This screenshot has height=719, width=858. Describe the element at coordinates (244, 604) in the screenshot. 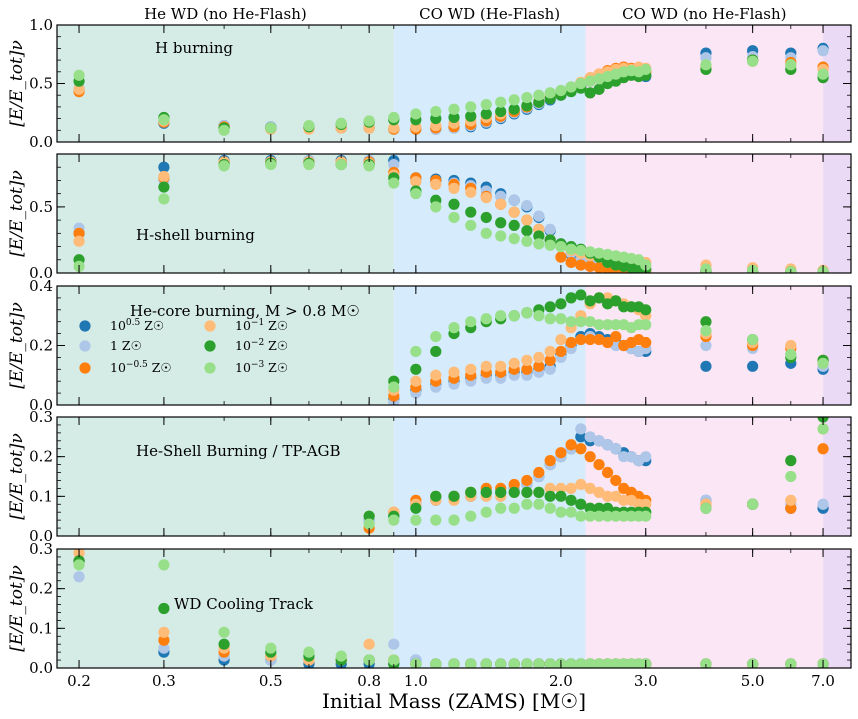

I see `panel-title: WD Cooling Track` at that location.